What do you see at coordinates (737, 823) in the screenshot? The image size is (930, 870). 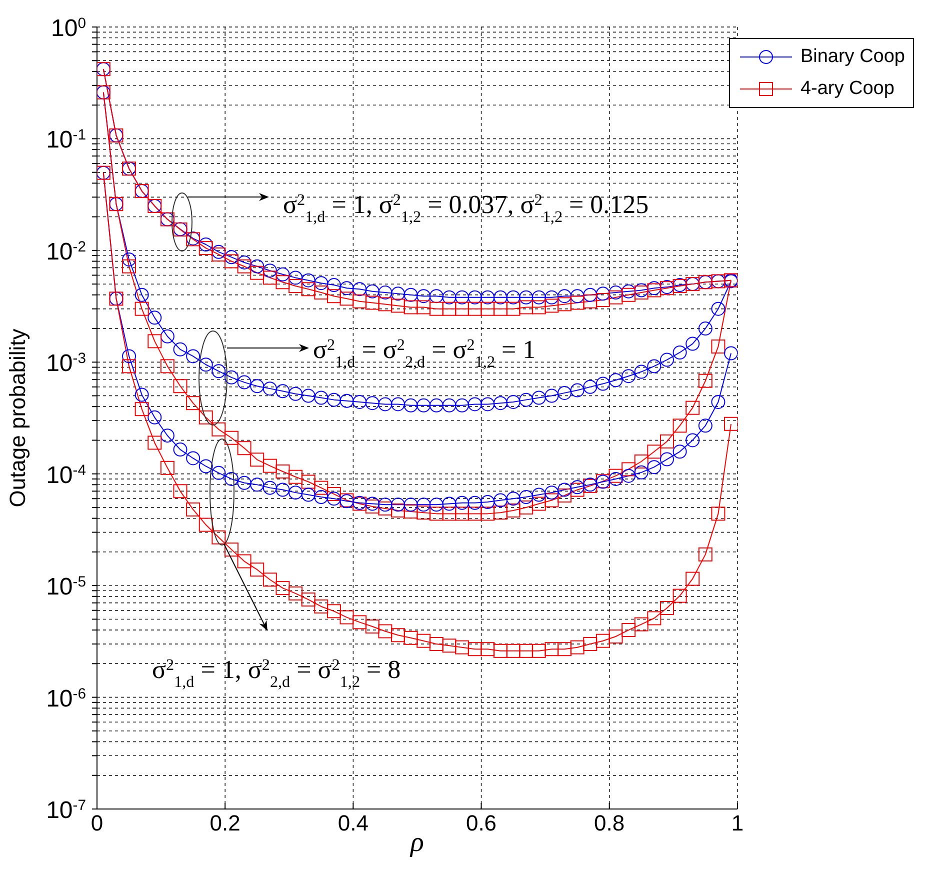 I see `x-tick-label: 1` at bounding box center [737, 823].